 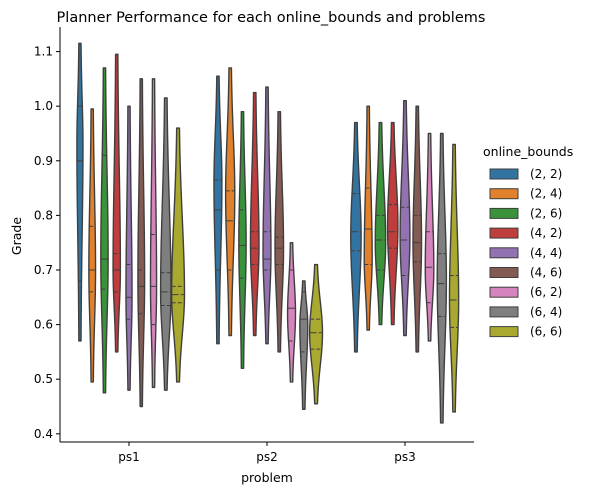 What do you see at coordinates (129, 248) in the screenshot?
I see `violin-5-ps1` at bounding box center [129, 248].